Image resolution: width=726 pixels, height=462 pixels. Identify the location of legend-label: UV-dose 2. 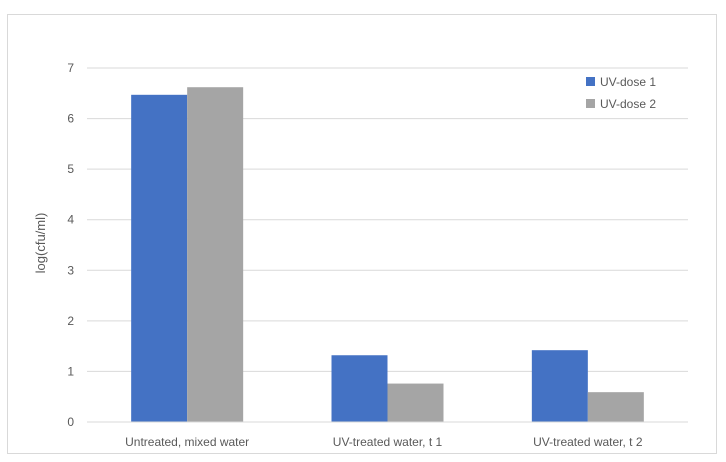
(628, 104).